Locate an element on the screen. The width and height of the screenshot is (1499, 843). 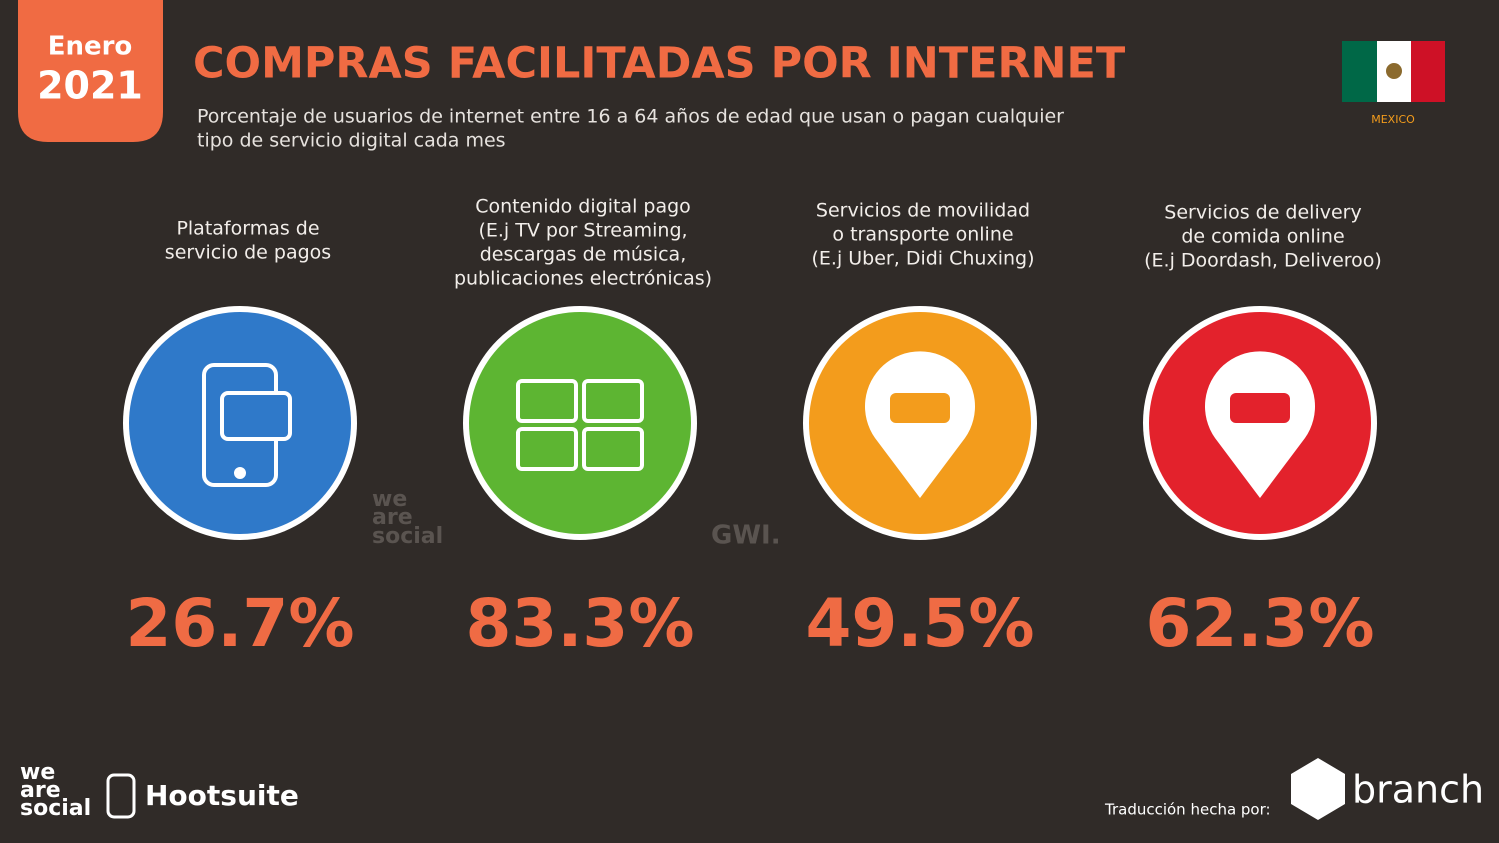
flag is located at coordinates (1393, 71).